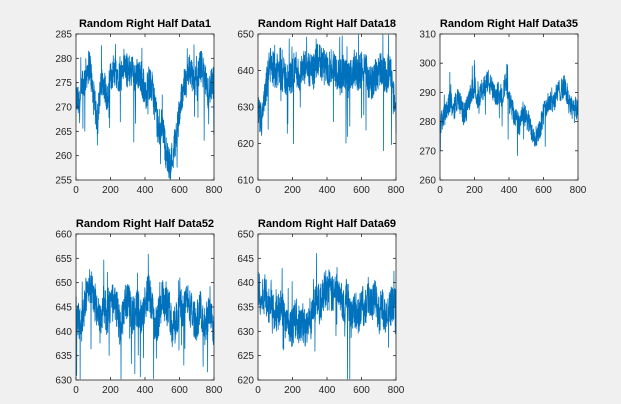 This screenshot has height=404, width=621. I want to click on subplot-3-title: Random Right Half Data35, so click(509, 24).